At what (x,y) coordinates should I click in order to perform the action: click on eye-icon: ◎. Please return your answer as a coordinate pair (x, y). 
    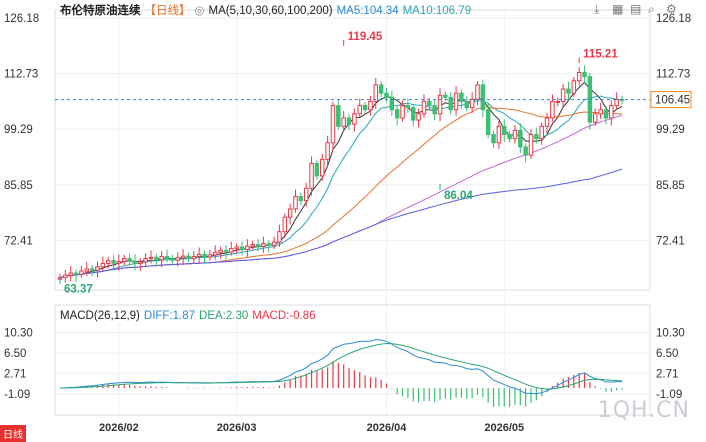
    Looking at the image, I should click on (199, 11).